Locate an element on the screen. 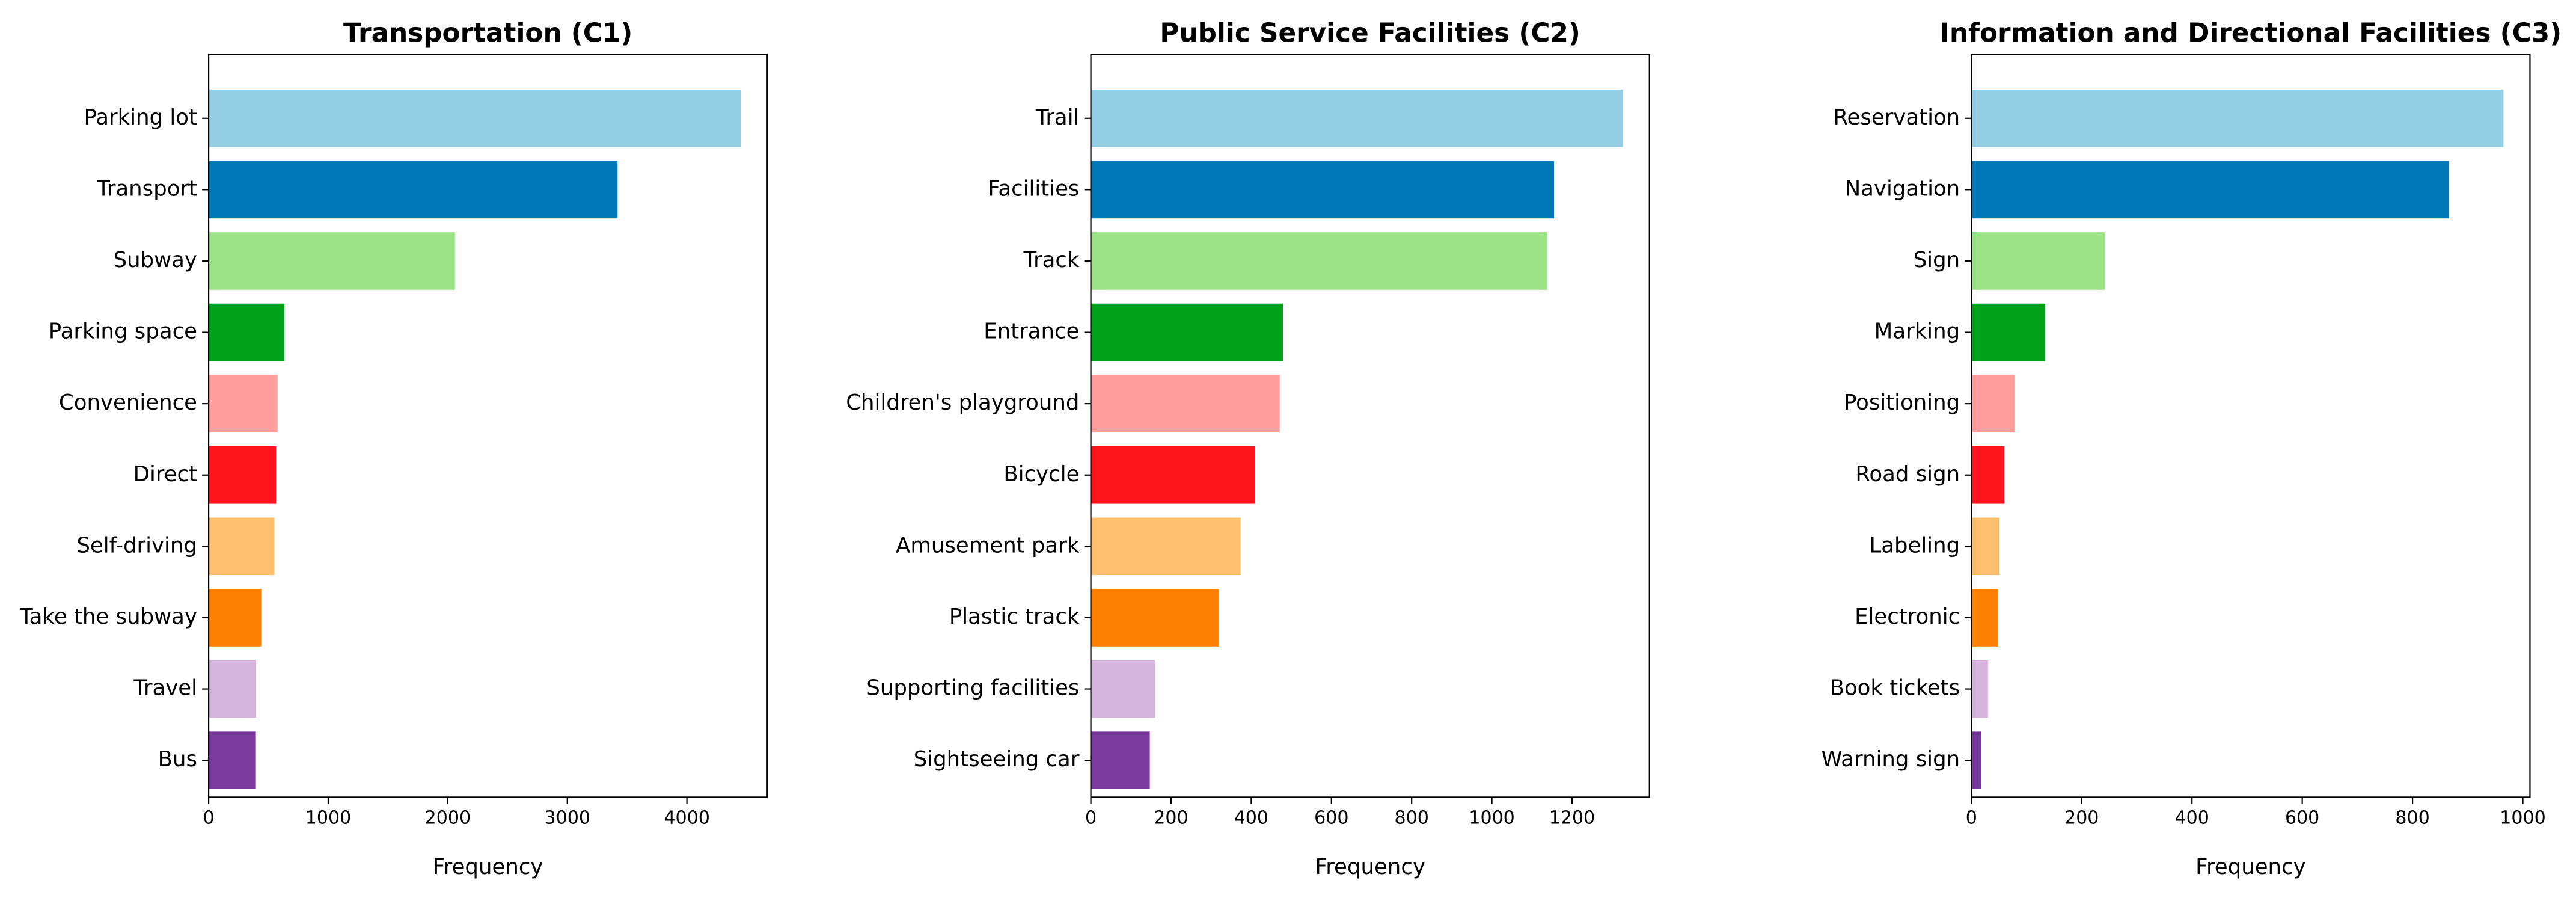  y-tick-label: Transport is located at coordinates (146, 188).